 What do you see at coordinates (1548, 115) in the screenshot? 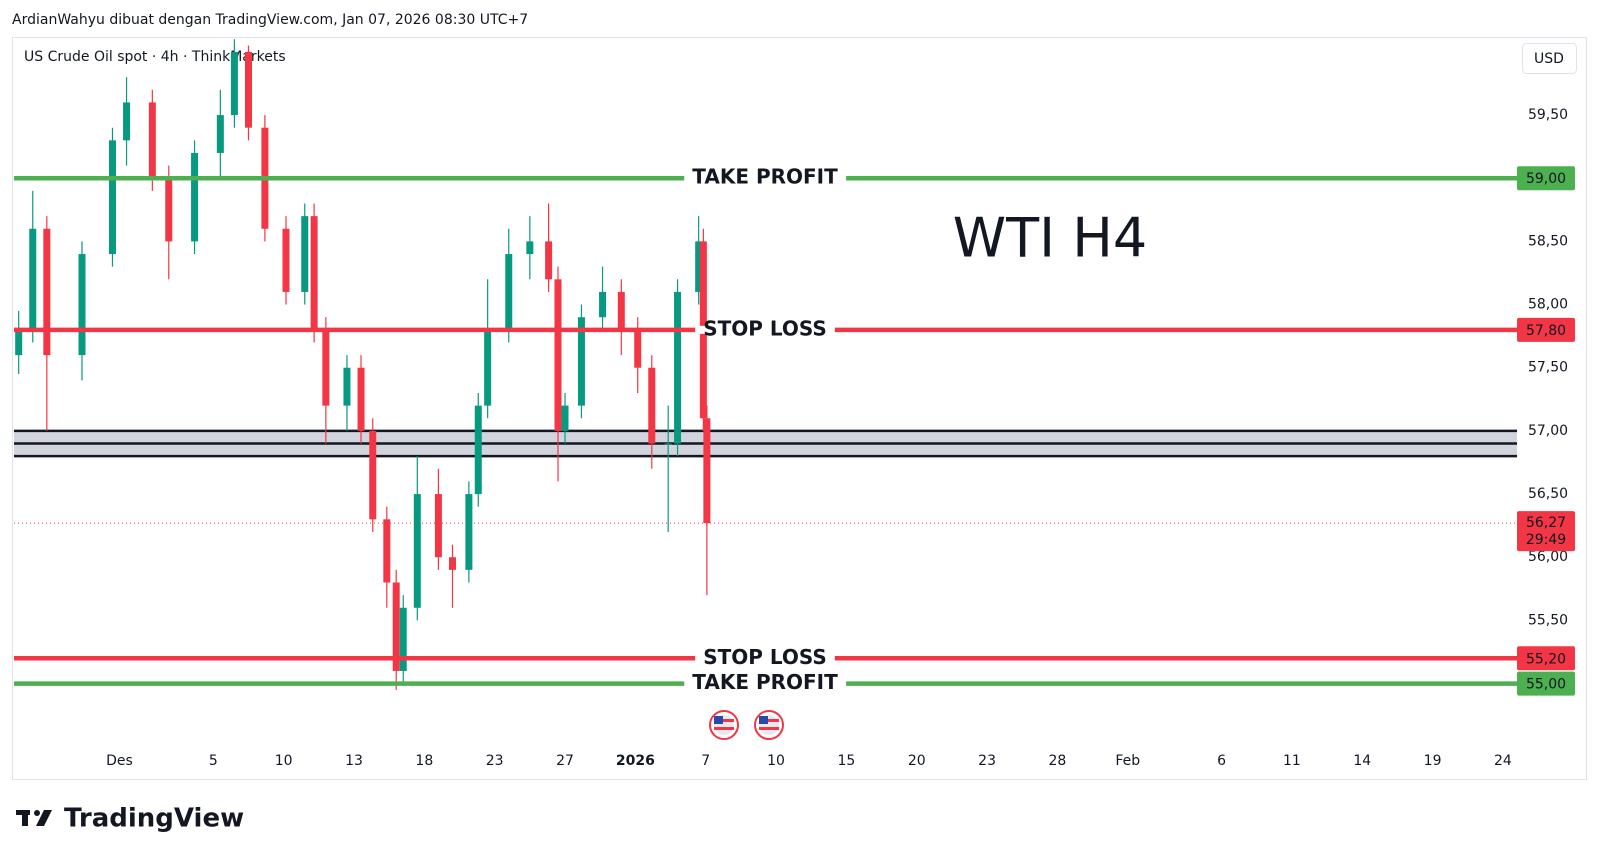
I see `y-tick-label: 59,50` at bounding box center [1548, 115].